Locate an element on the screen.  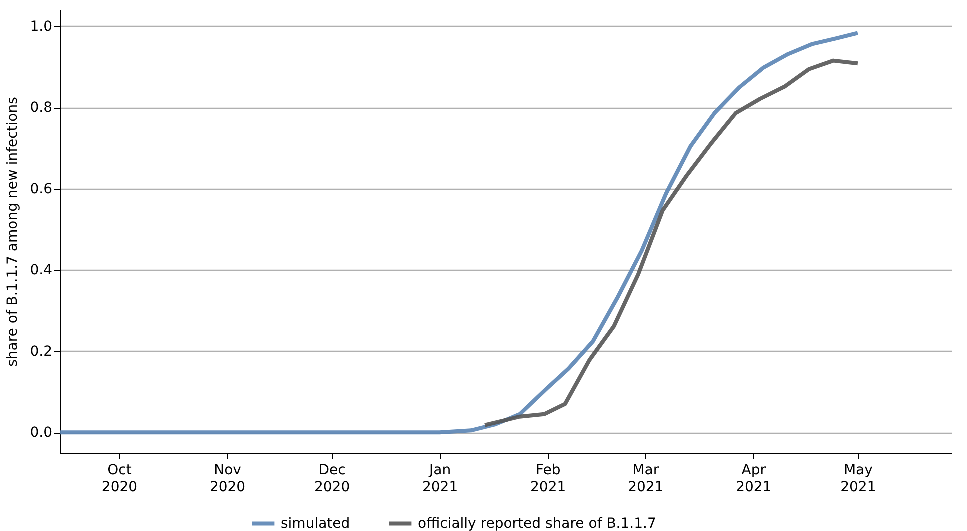
x-tick-label: Mar 2021 is located at coordinates (646, 479).